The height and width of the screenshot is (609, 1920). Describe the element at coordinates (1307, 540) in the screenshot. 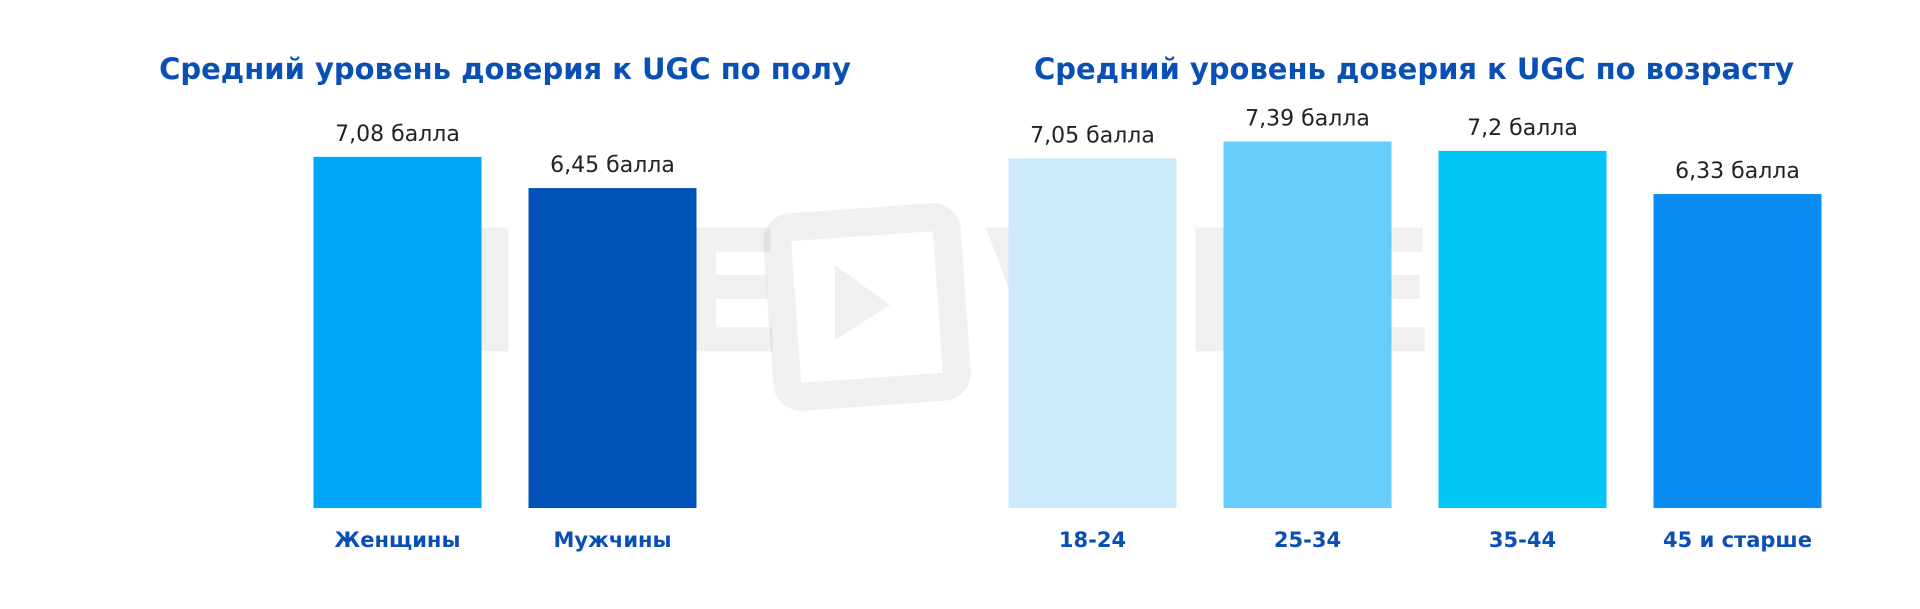

I see `category-label: 25-34` at that location.